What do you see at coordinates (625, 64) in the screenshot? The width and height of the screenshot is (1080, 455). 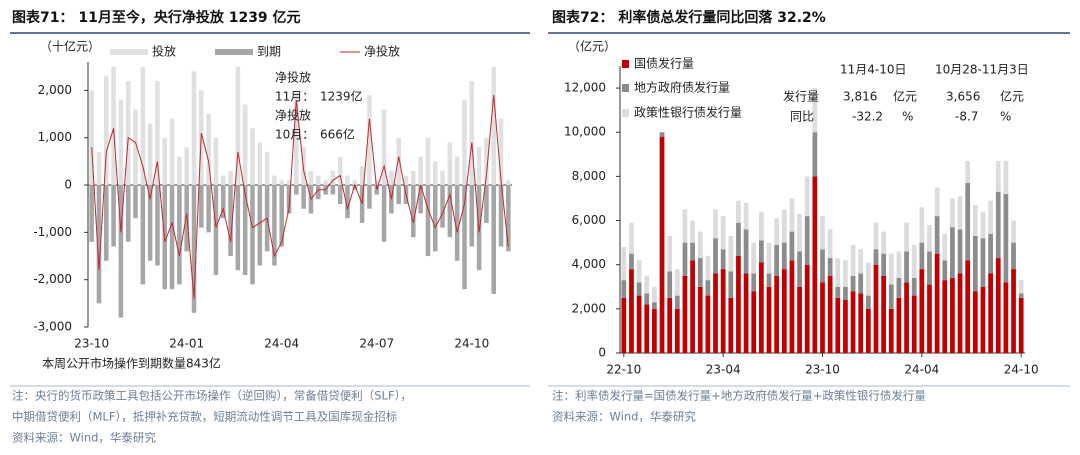 I see `legend-swatch` at bounding box center [625, 64].